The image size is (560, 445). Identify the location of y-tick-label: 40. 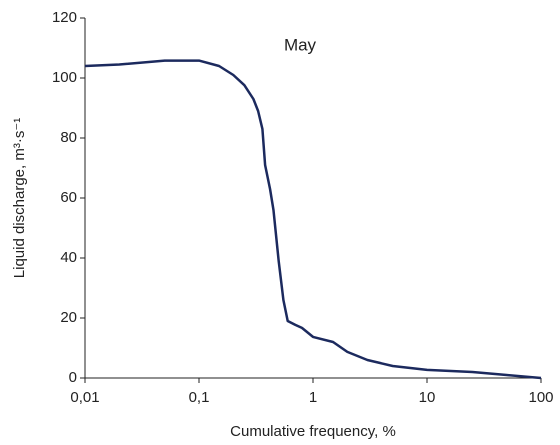
(68, 257).